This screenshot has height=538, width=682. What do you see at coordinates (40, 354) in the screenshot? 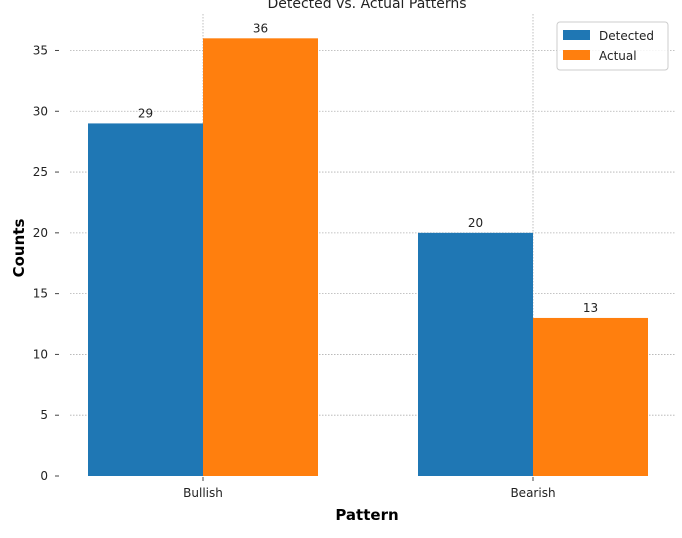
I see `y-tick-label: 10` at bounding box center [40, 354].